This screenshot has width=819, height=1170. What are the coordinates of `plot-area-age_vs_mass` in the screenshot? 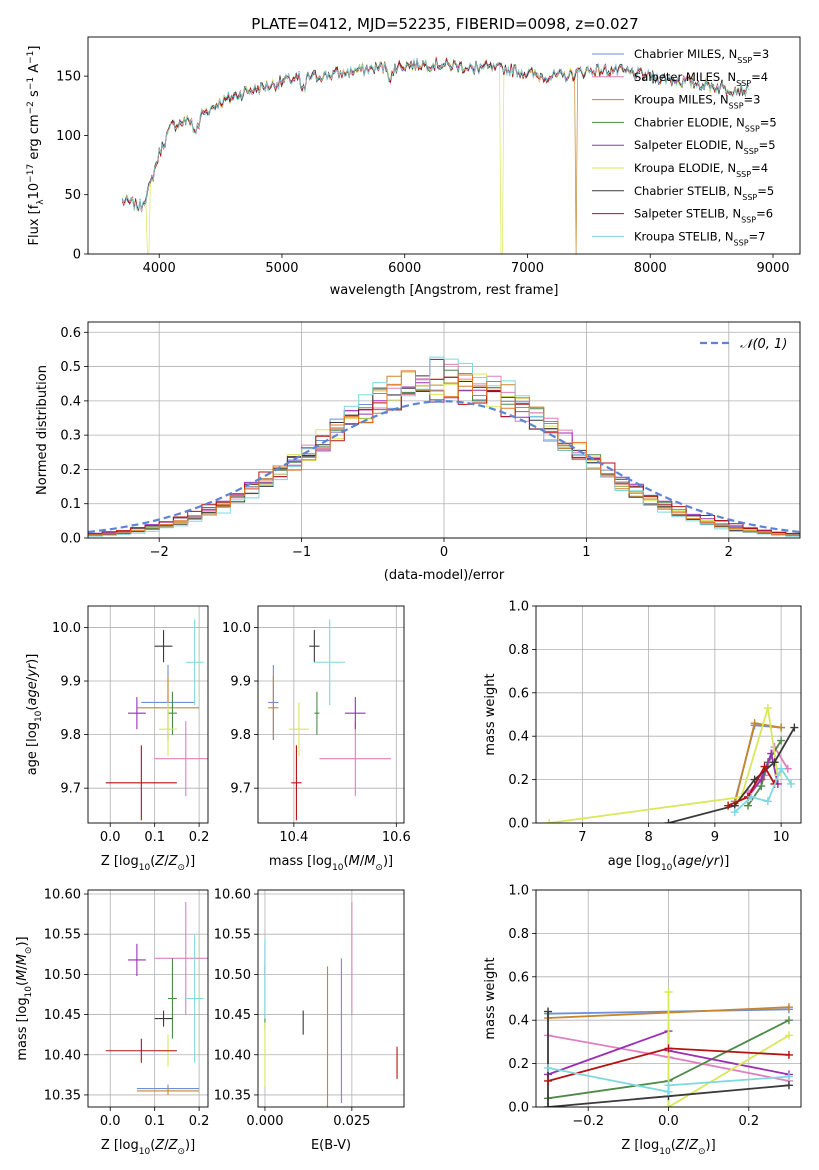 It's located at (330, 720).